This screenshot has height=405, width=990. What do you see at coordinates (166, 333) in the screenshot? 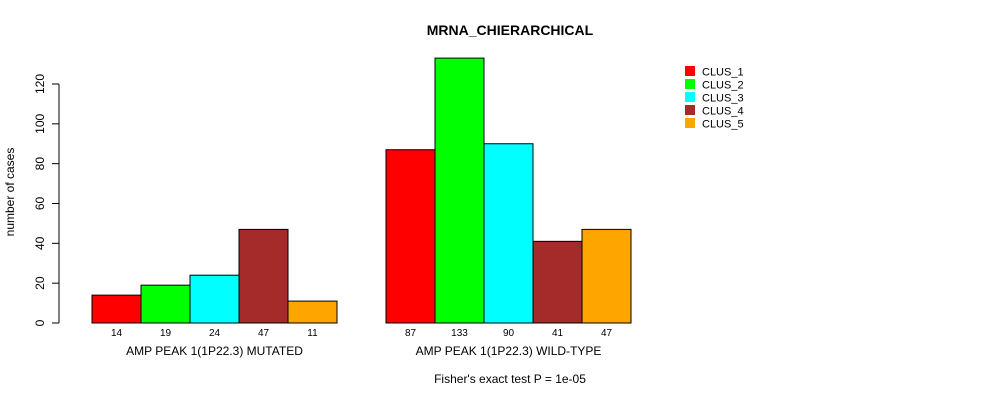
I see `bar-value-label: 19` at bounding box center [166, 333].